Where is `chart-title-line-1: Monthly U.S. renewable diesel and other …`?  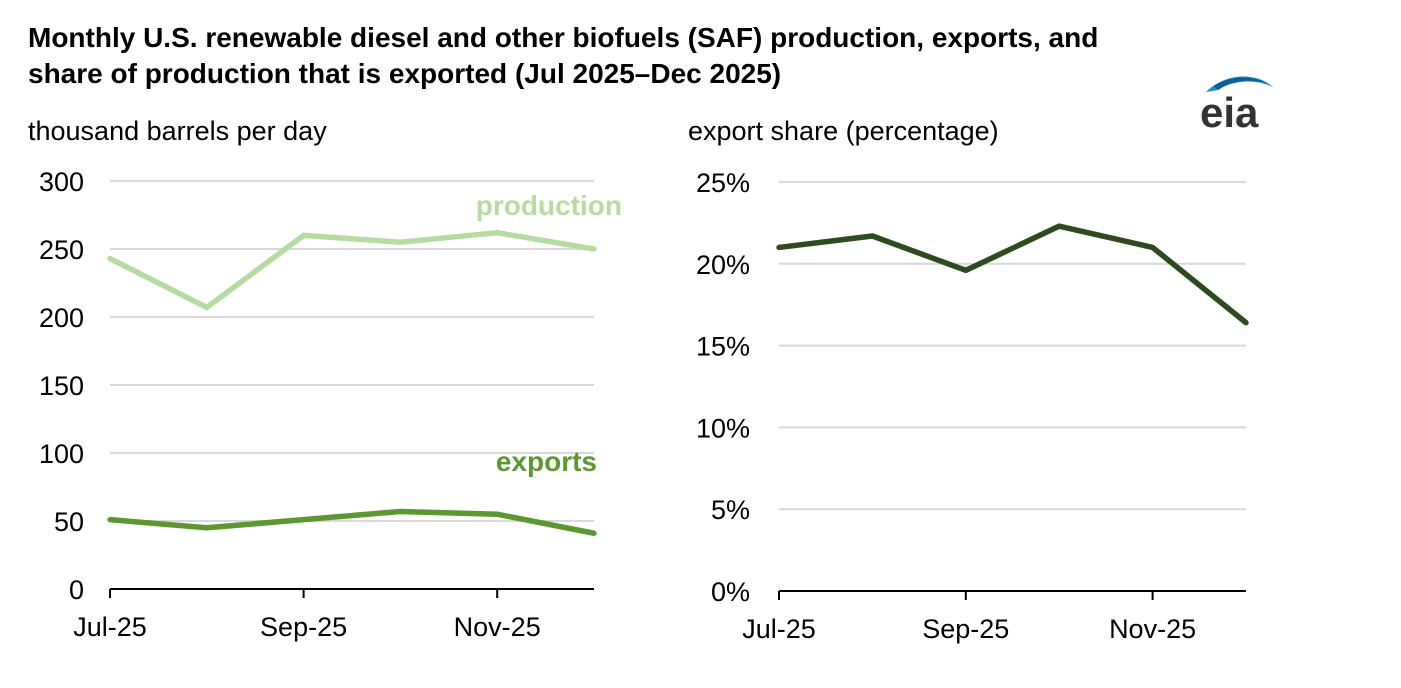
chart-title-line-1: Monthly U.S. renewable diesel and other … is located at coordinates (563, 37).